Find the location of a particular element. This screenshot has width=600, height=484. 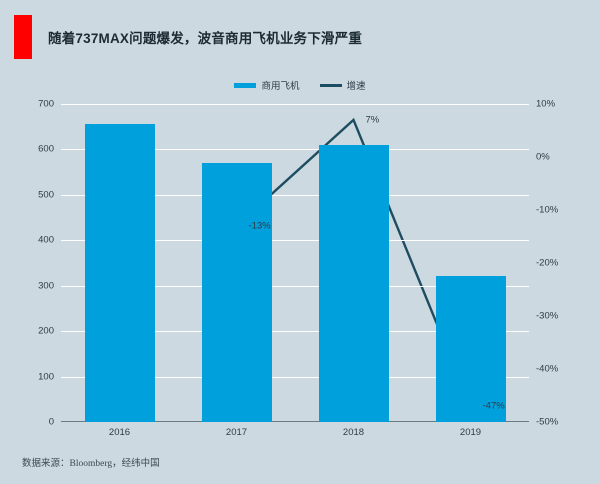

y-axis-left-tick: 100 is located at coordinates (46, 377).